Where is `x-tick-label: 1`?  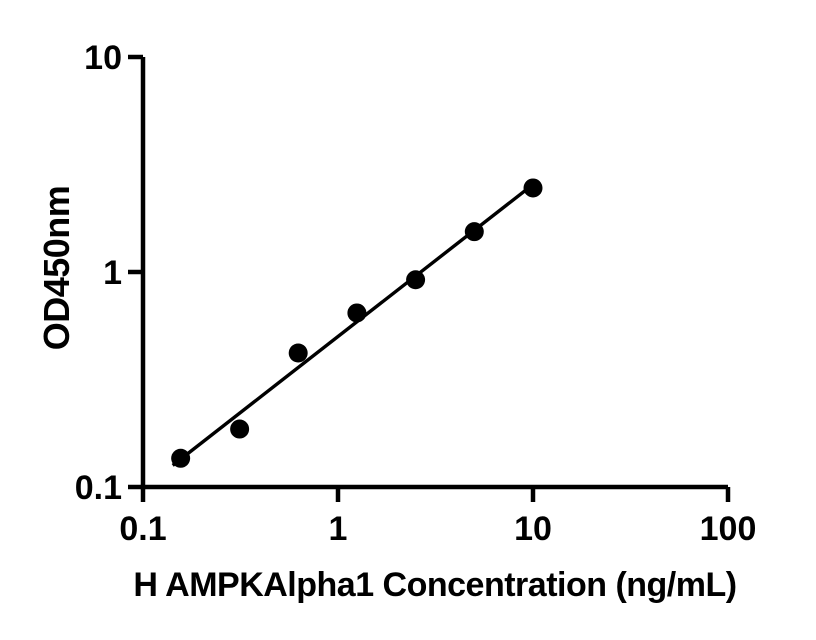
x-tick-label: 1 is located at coordinates (338, 529).